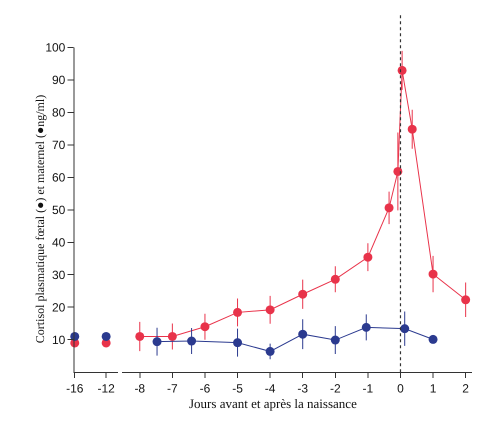  I want to click on y-tick-label: 100, so click(55, 47).